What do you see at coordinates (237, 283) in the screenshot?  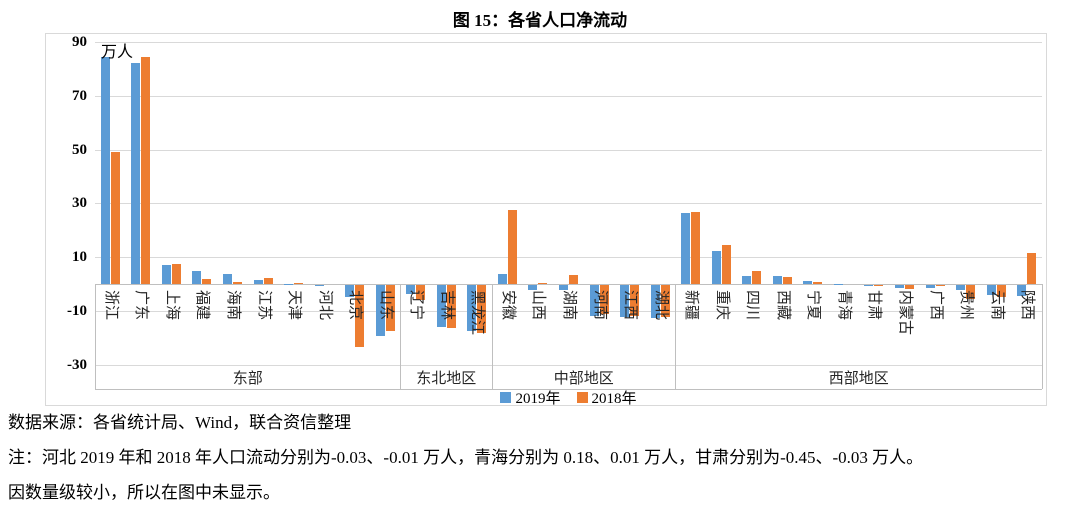 I see `bar-2018-海南` at bounding box center [237, 283].